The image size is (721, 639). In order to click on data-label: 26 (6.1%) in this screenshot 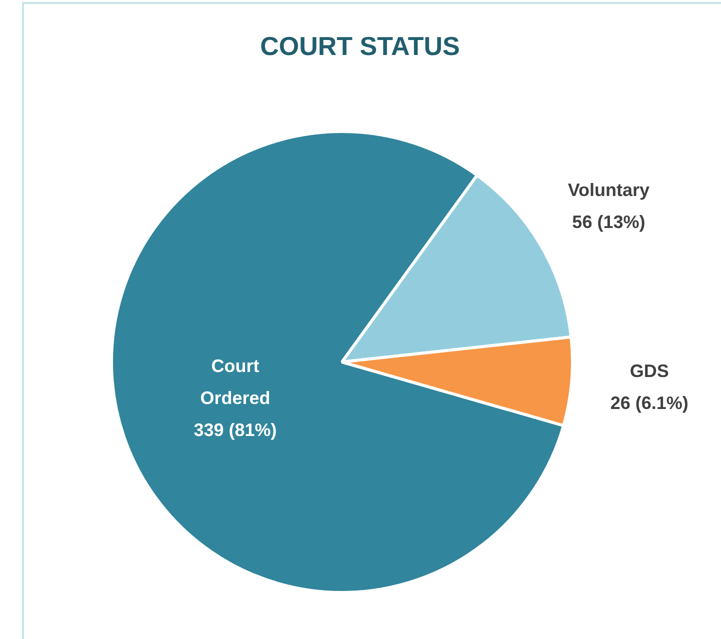, I will do `click(649, 403)`.